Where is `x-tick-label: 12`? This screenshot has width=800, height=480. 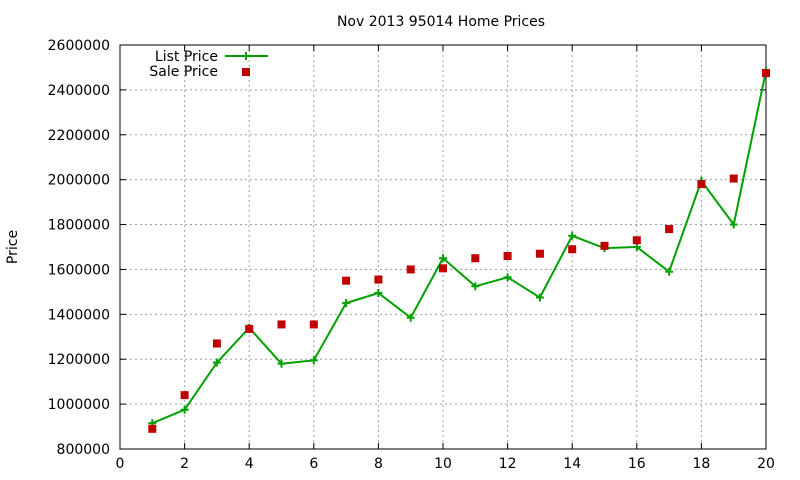
x-tick-label: 12 is located at coordinates (508, 464).